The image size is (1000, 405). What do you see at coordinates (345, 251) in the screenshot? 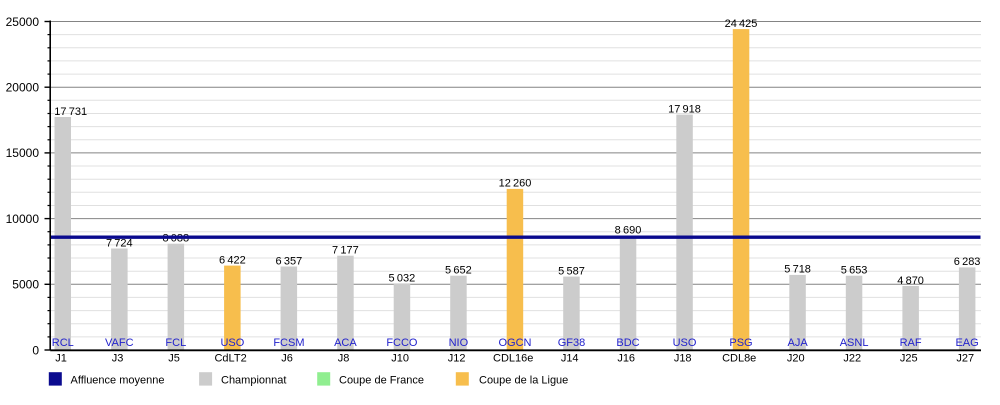
I see `svg-text: 7 177` at bounding box center [345, 251].